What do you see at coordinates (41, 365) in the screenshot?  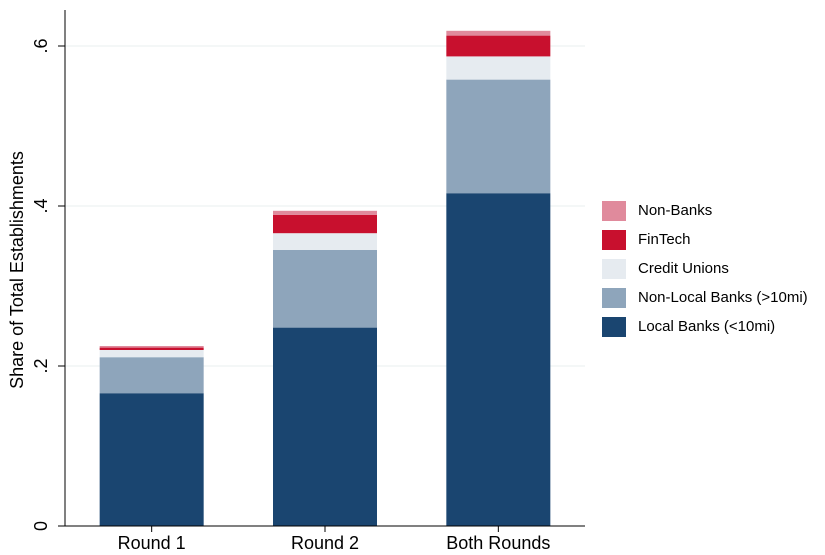 I see `y-tick-label: .2` at bounding box center [41, 365].